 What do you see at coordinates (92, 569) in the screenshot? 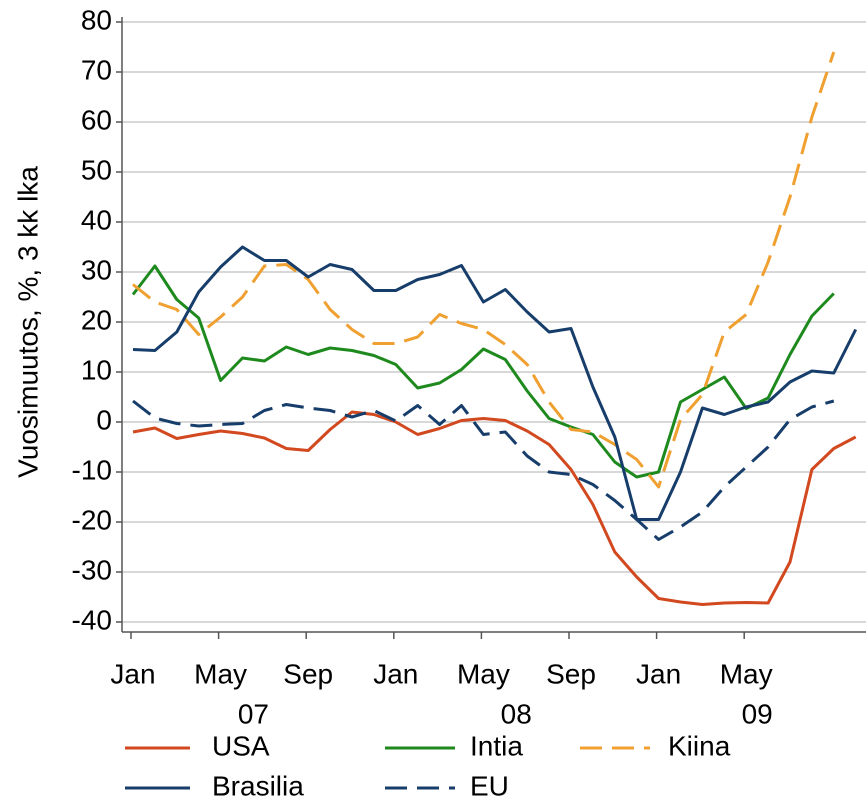
I see `y-tick-label: -30` at bounding box center [92, 569].